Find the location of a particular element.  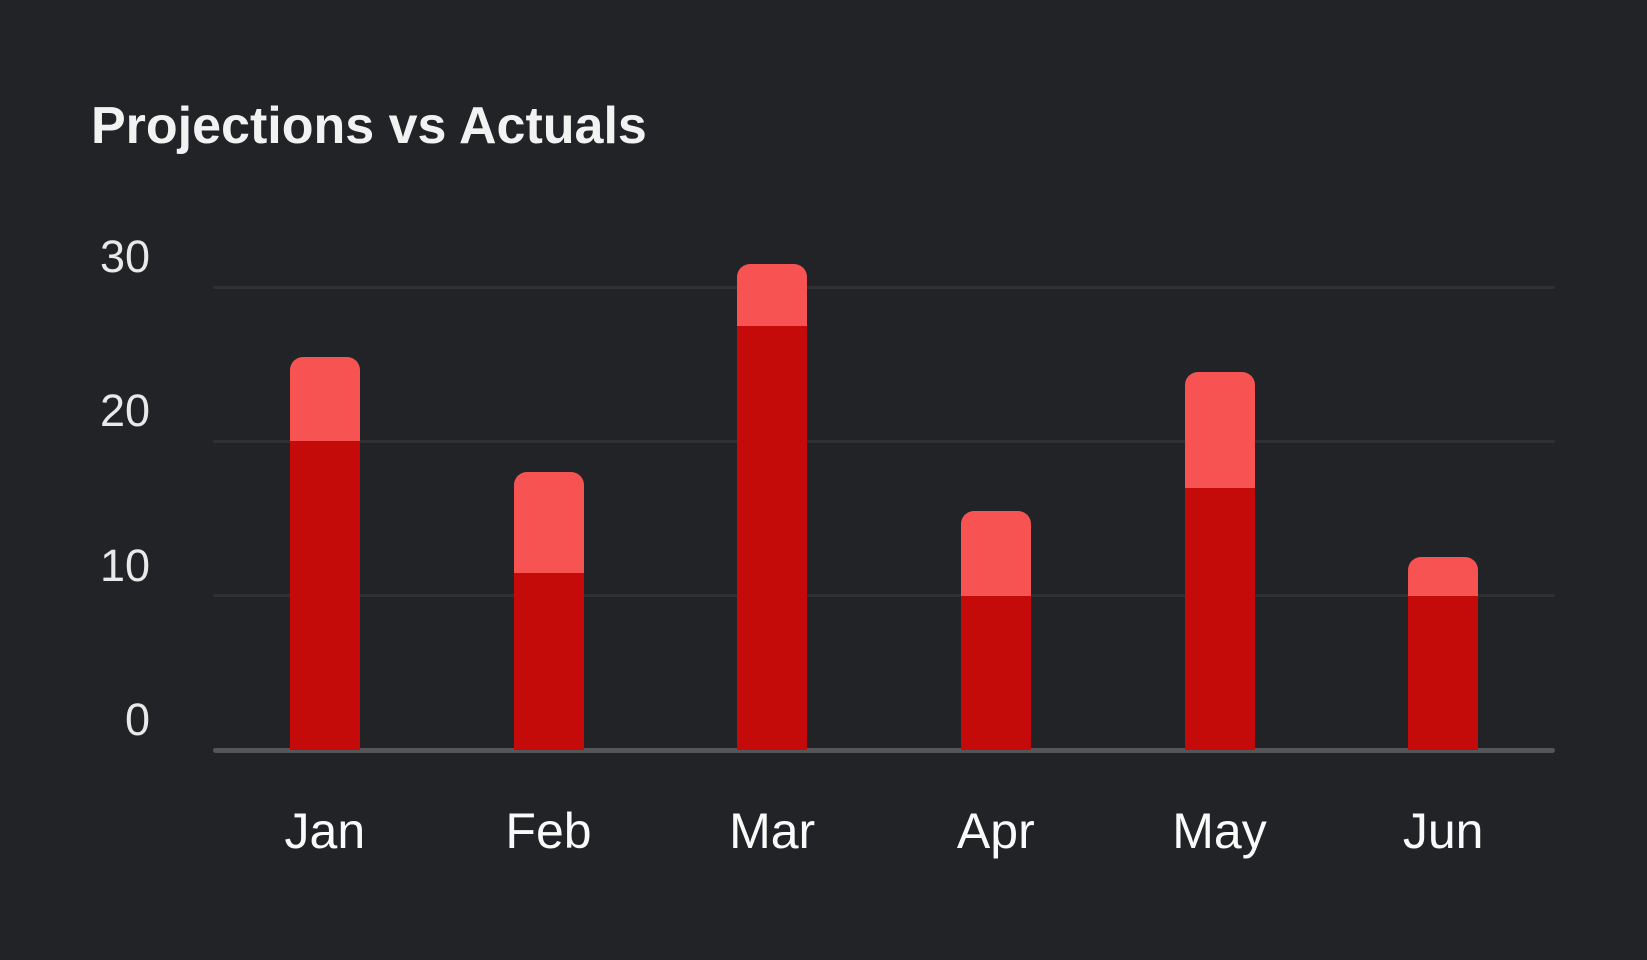

bar-actual-apr is located at coordinates (995, 672).